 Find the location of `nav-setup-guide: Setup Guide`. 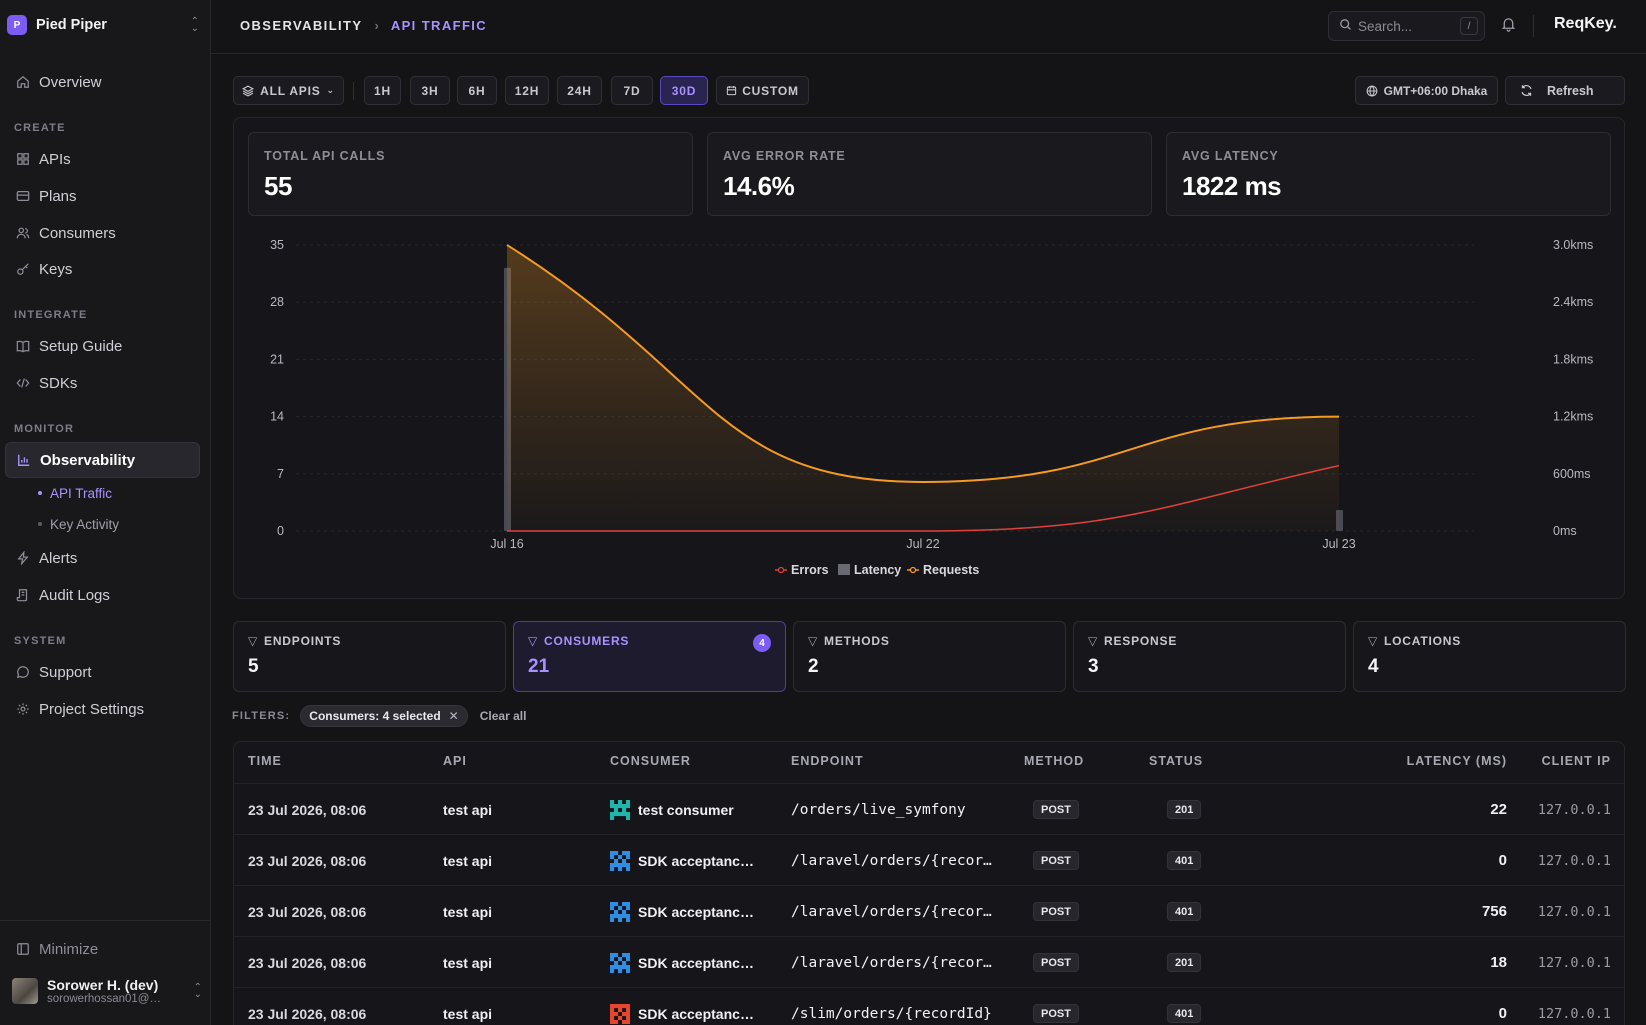

nav-setup-guide: Setup Guide is located at coordinates (102, 346).